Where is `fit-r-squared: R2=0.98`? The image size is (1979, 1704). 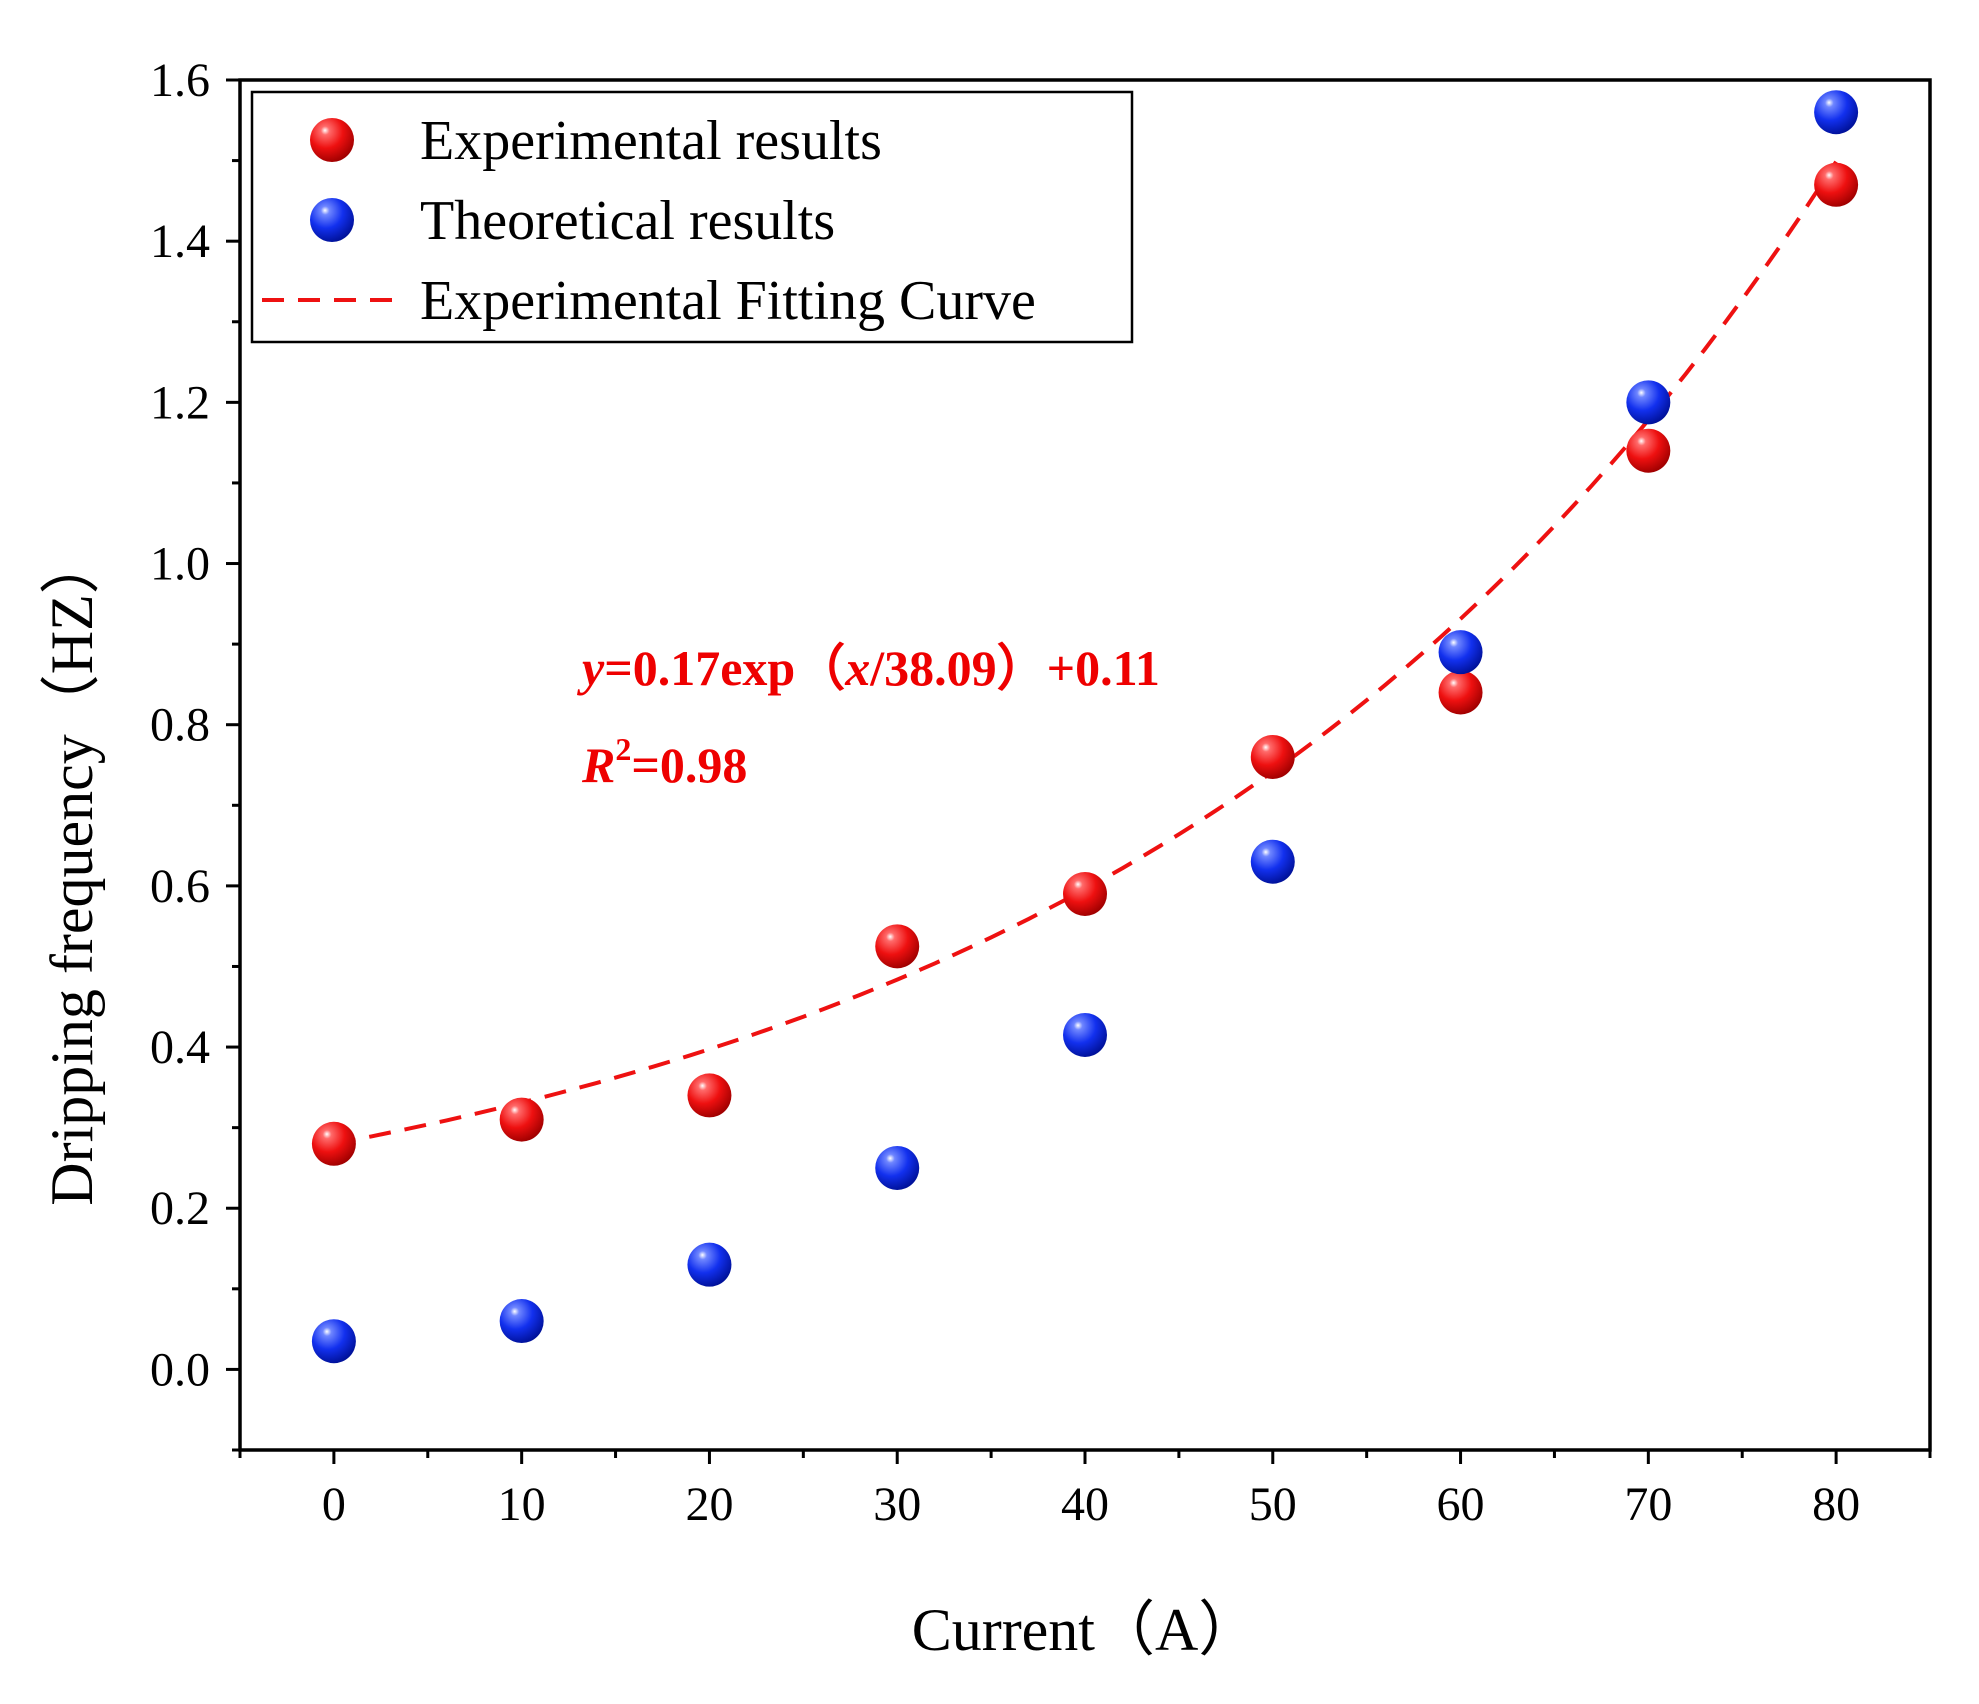 fit-r-squared: R2=0.98 is located at coordinates (664, 762).